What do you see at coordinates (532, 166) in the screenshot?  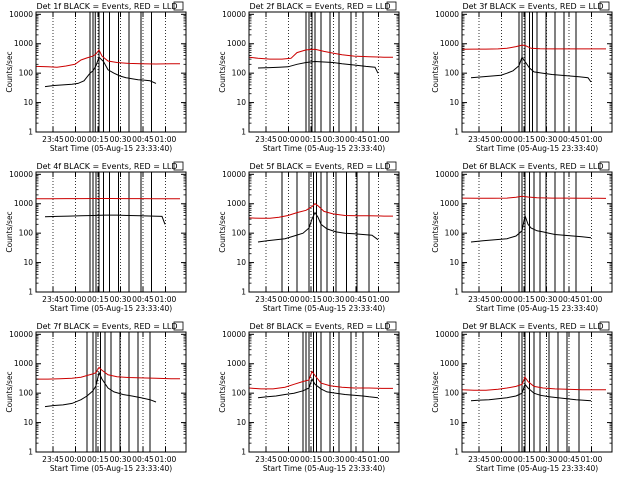 I see `panel-title: Det 6f BLACK = Events, RED = LLD` at bounding box center [532, 166].